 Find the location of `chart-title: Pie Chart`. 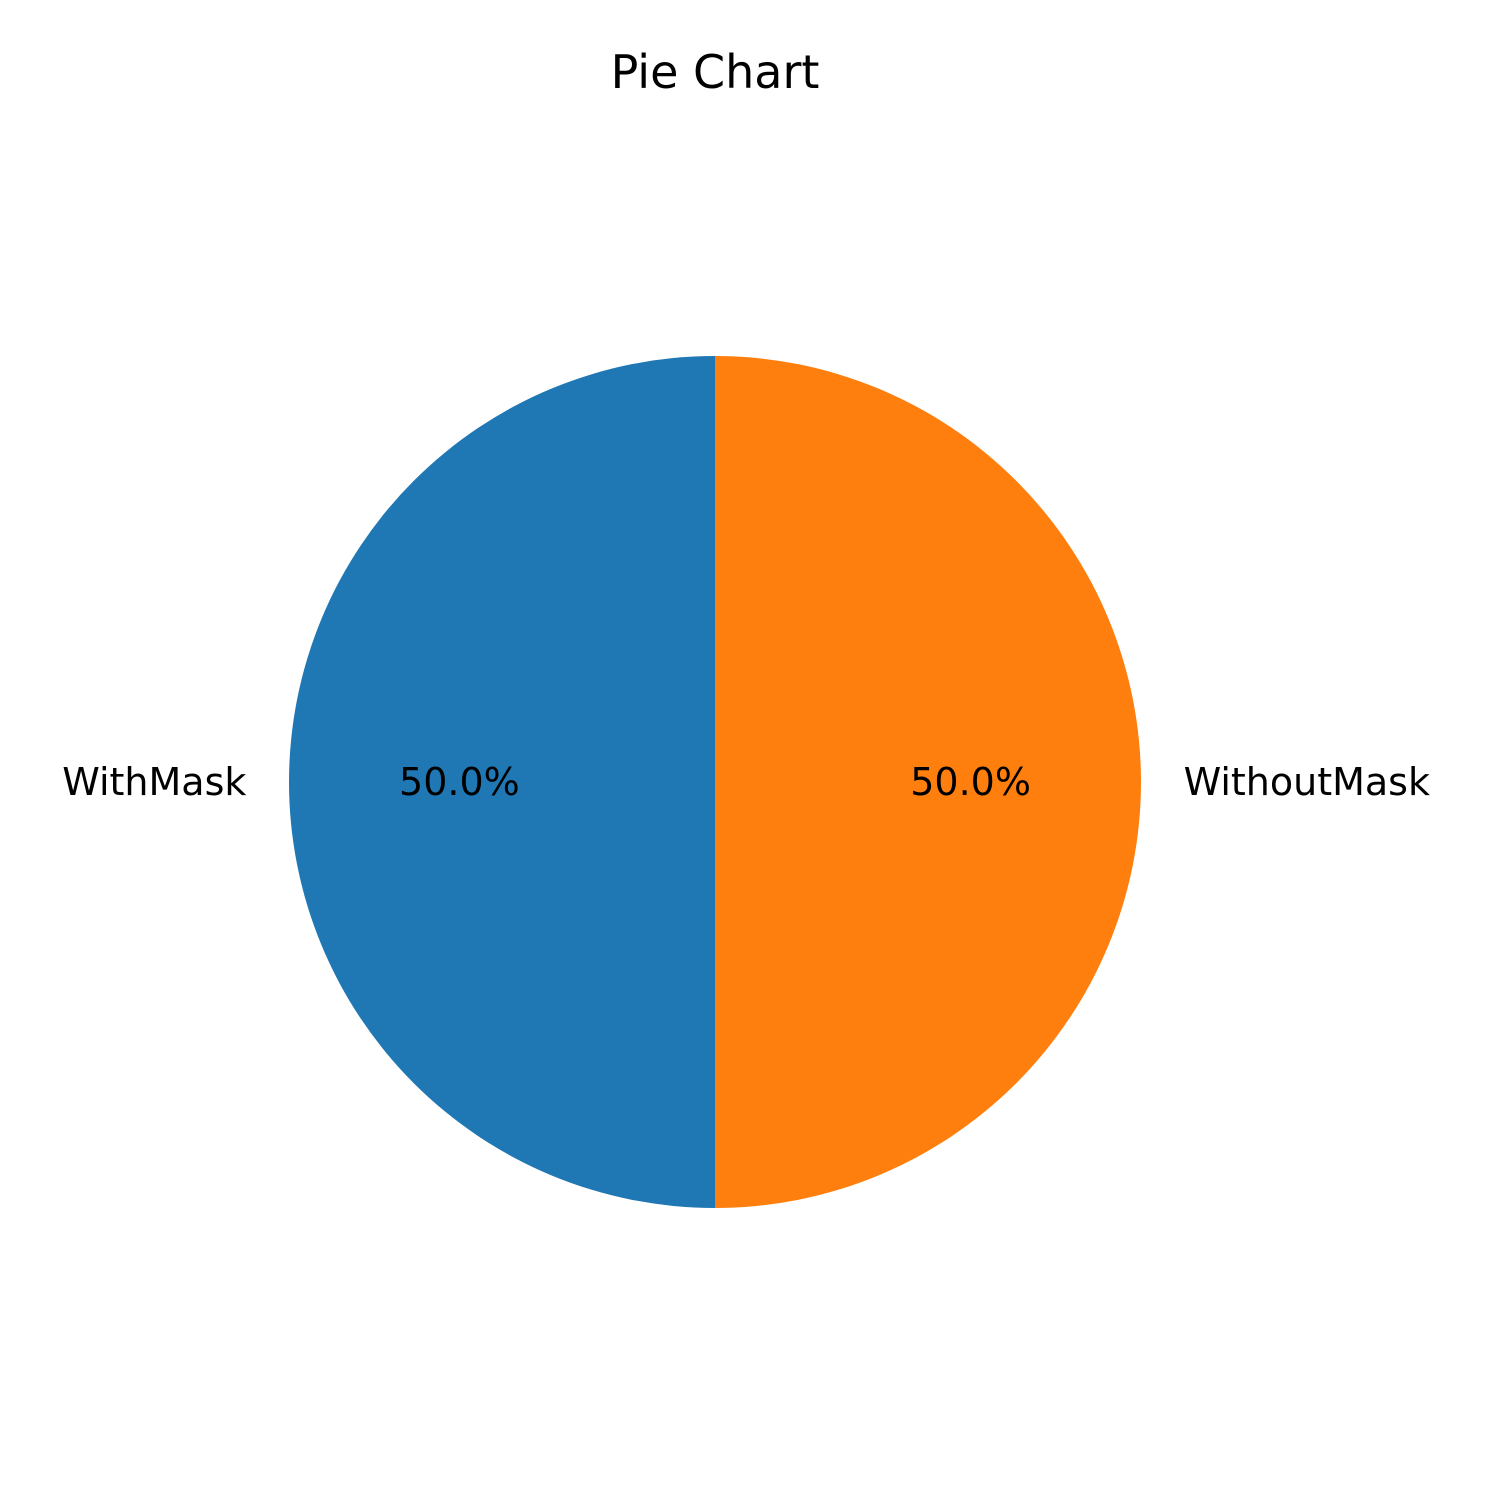

chart-title: Pie Chart is located at coordinates (715, 72).